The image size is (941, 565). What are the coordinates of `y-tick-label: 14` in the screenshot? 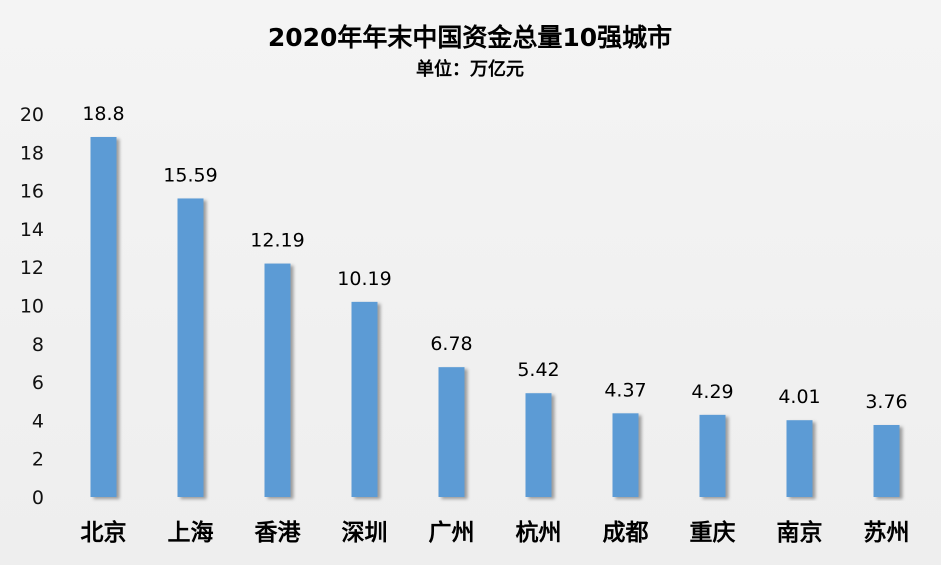 It's located at (32, 230).